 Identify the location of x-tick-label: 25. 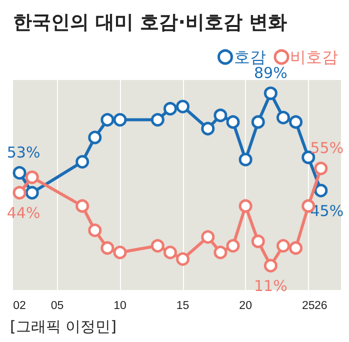
(308, 306).